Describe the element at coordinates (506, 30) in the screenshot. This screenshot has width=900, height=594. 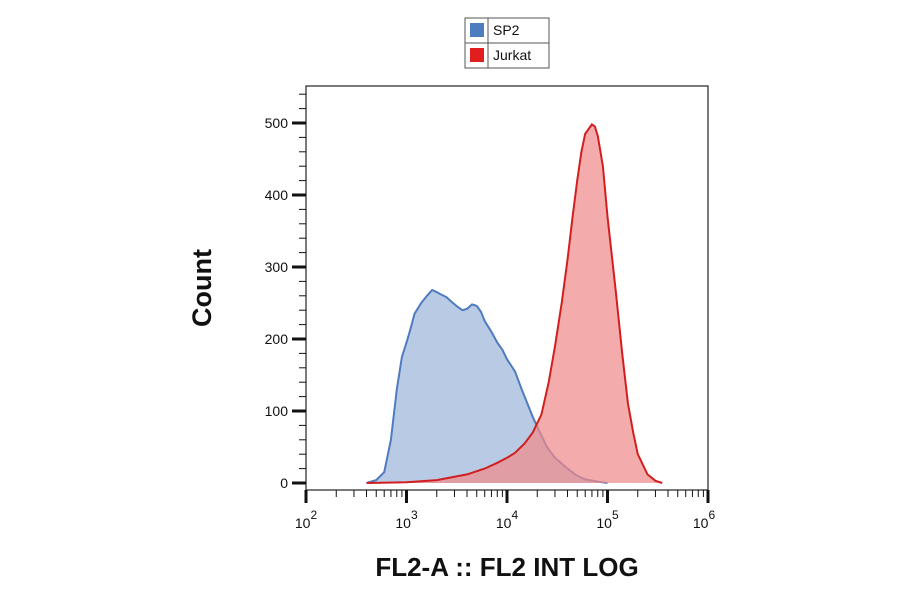
I see `legend-label-sp2: SP2` at that location.